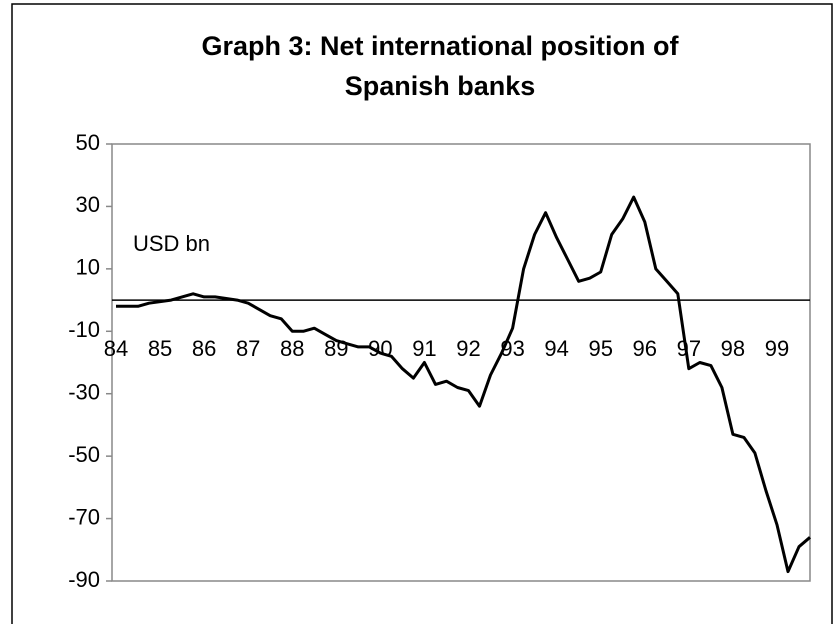 The image size is (835, 624). What do you see at coordinates (645, 348) in the screenshot?
I see `x-tick-label: 96` at bounding box center [645, 348].